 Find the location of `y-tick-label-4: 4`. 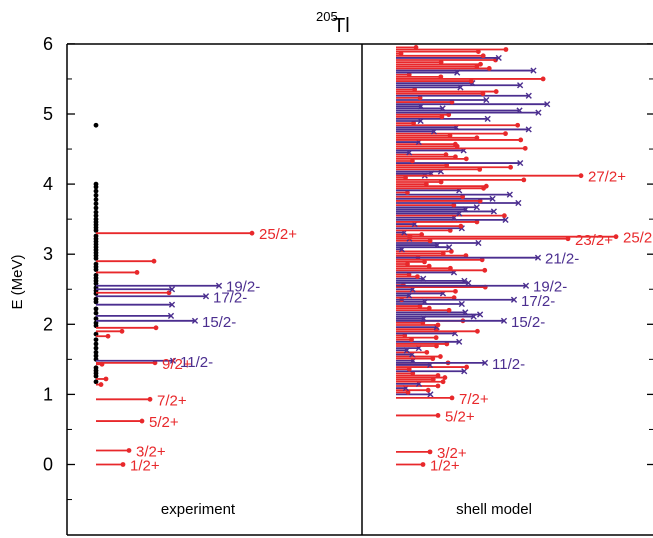

y-tick-label-4: 4 is located at coordinates (48, 184).